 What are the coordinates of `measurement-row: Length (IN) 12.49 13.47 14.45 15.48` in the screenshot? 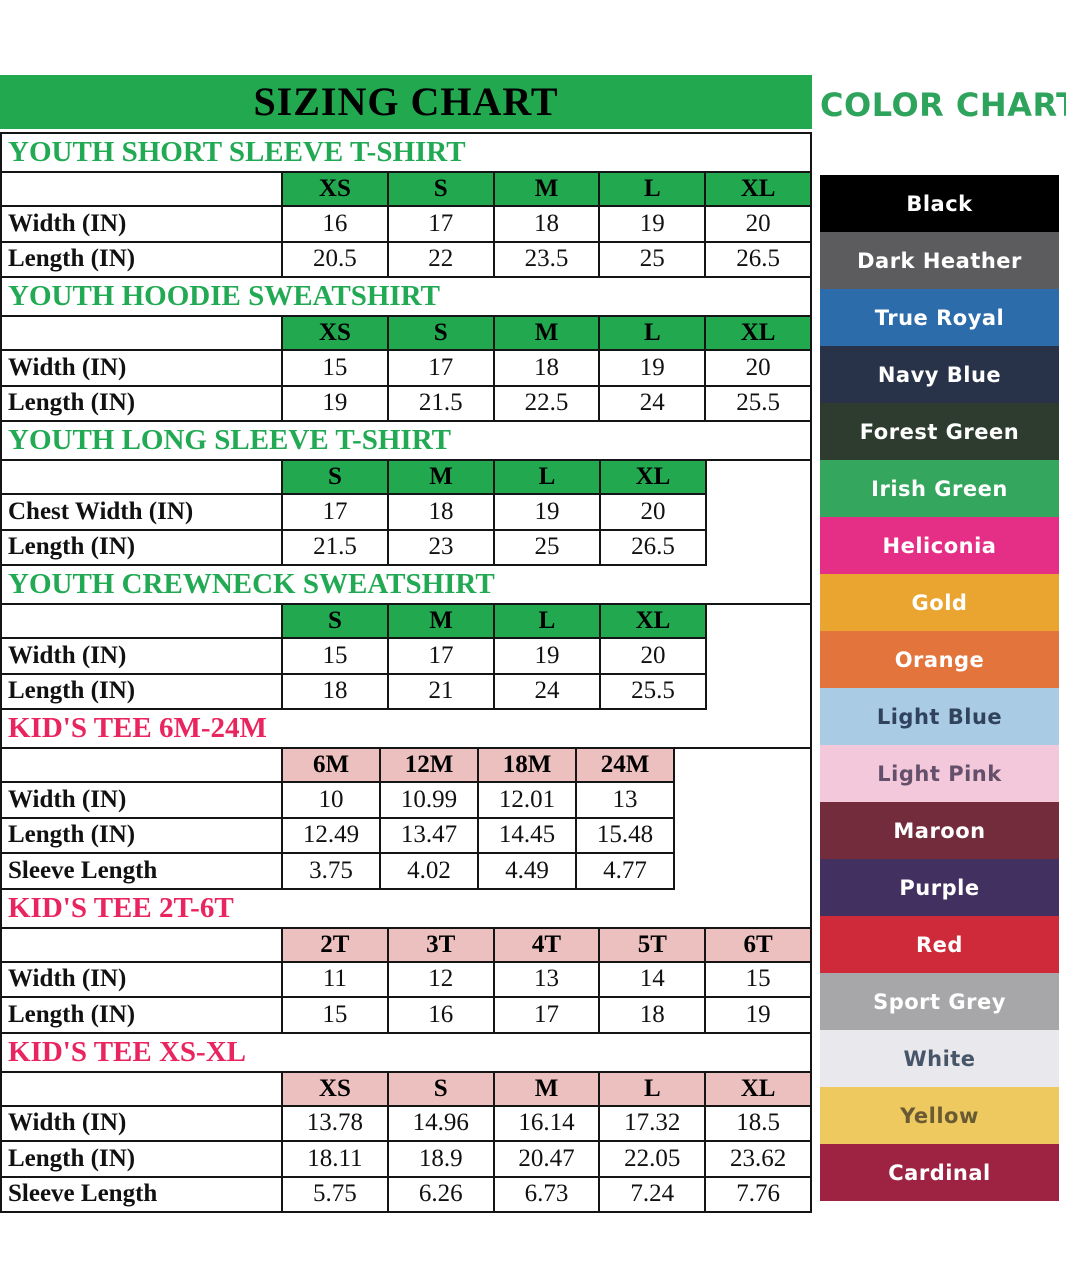 It's located at (406, 836).